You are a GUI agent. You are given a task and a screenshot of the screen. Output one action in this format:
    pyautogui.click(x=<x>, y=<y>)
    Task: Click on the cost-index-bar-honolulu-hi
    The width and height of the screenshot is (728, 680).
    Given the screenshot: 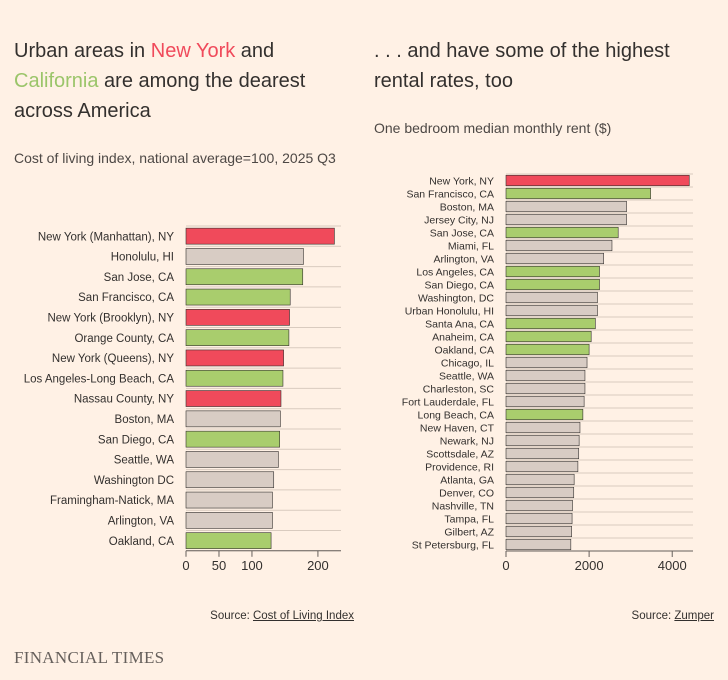 What is the action you would take?
    pyautogui.click(x=244, y=256)
    